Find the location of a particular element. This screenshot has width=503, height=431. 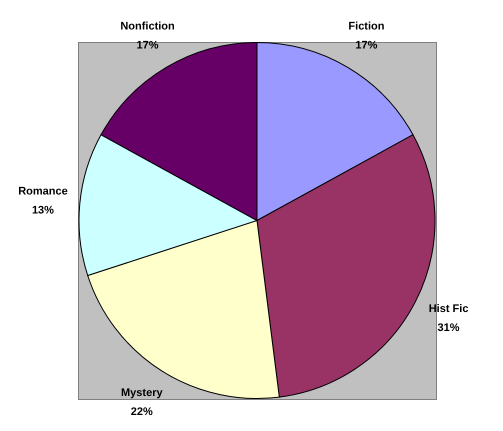

slice-label: Hist Fic is located at coordinates (448, 309).